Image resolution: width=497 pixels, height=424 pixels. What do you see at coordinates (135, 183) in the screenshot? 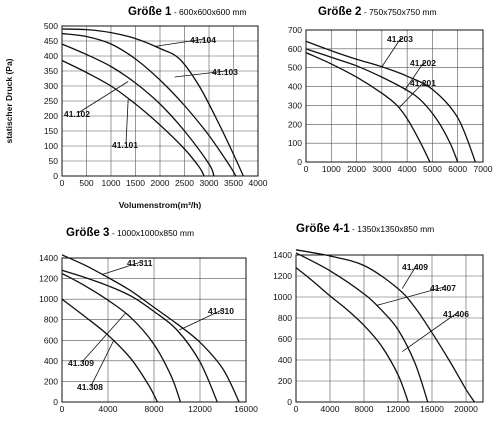
I see `x-tick-label: 1500` at bounding box center [135, 183].